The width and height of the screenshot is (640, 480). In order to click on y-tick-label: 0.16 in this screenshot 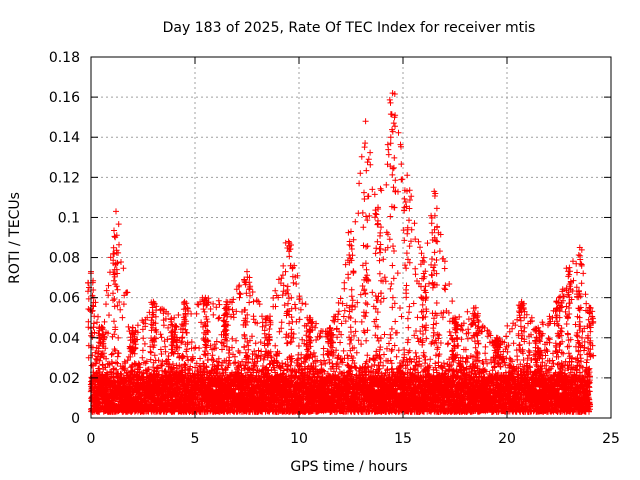, I will do `click(64, 98)`.